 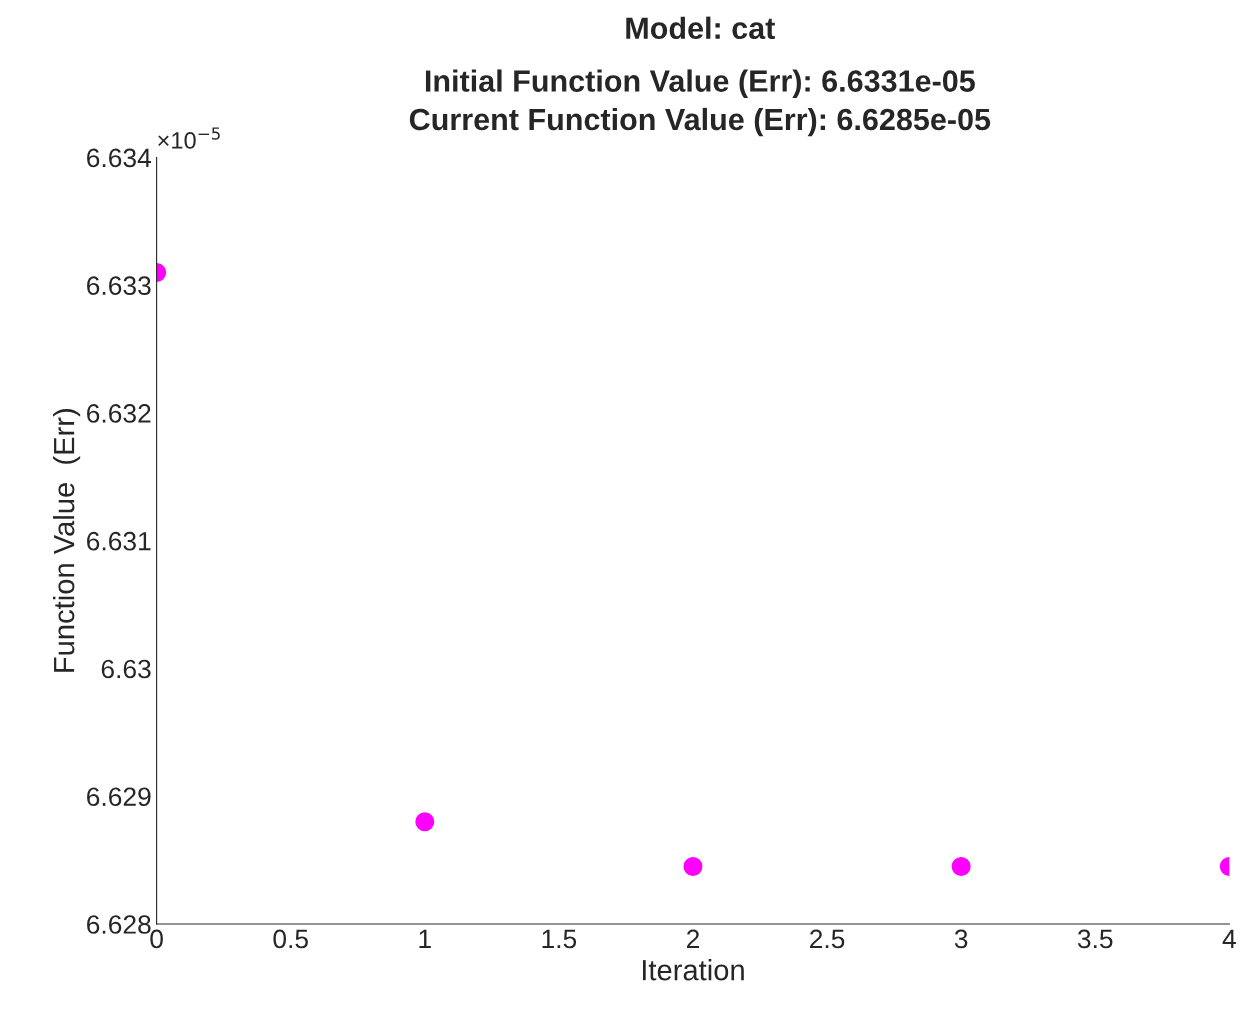 I want to click on y-tick-label: 6.631, so click(x=119, y=541).